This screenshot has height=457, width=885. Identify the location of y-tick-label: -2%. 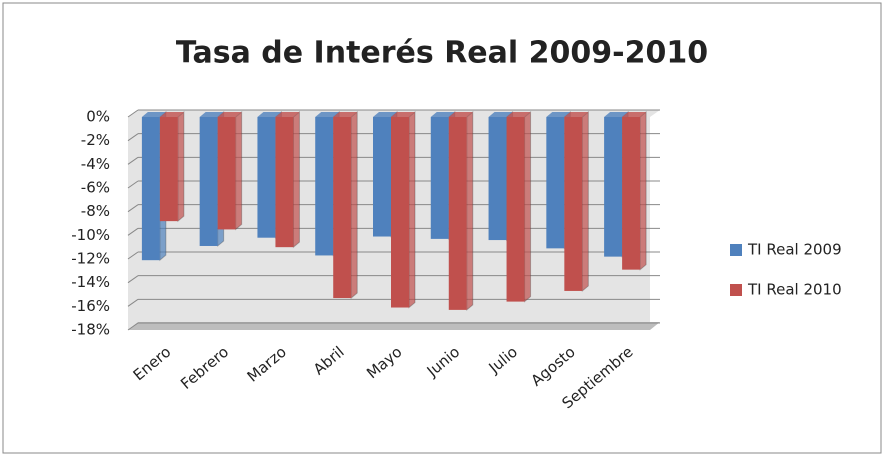
(95, 140).